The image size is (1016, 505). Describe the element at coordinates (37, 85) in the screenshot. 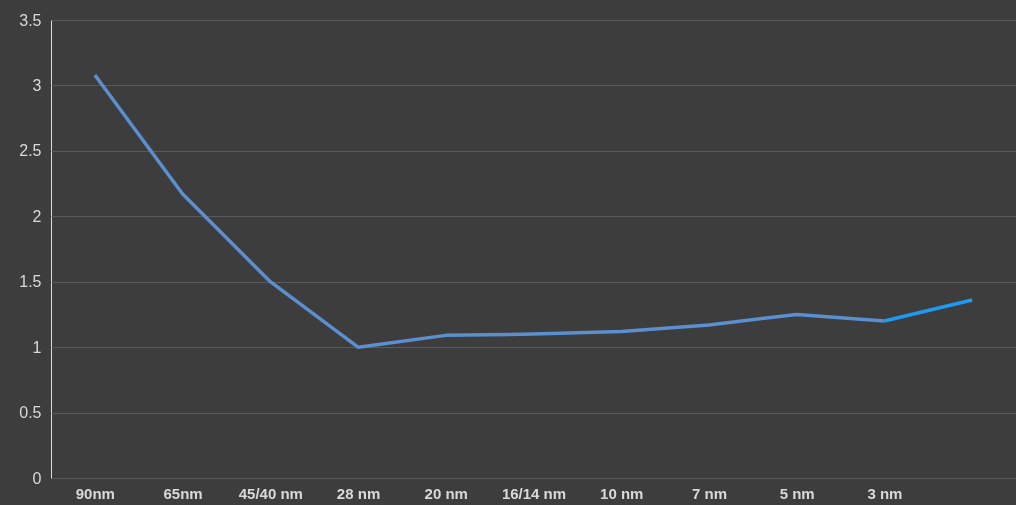

I see `y-tick-label: 3` at that location.